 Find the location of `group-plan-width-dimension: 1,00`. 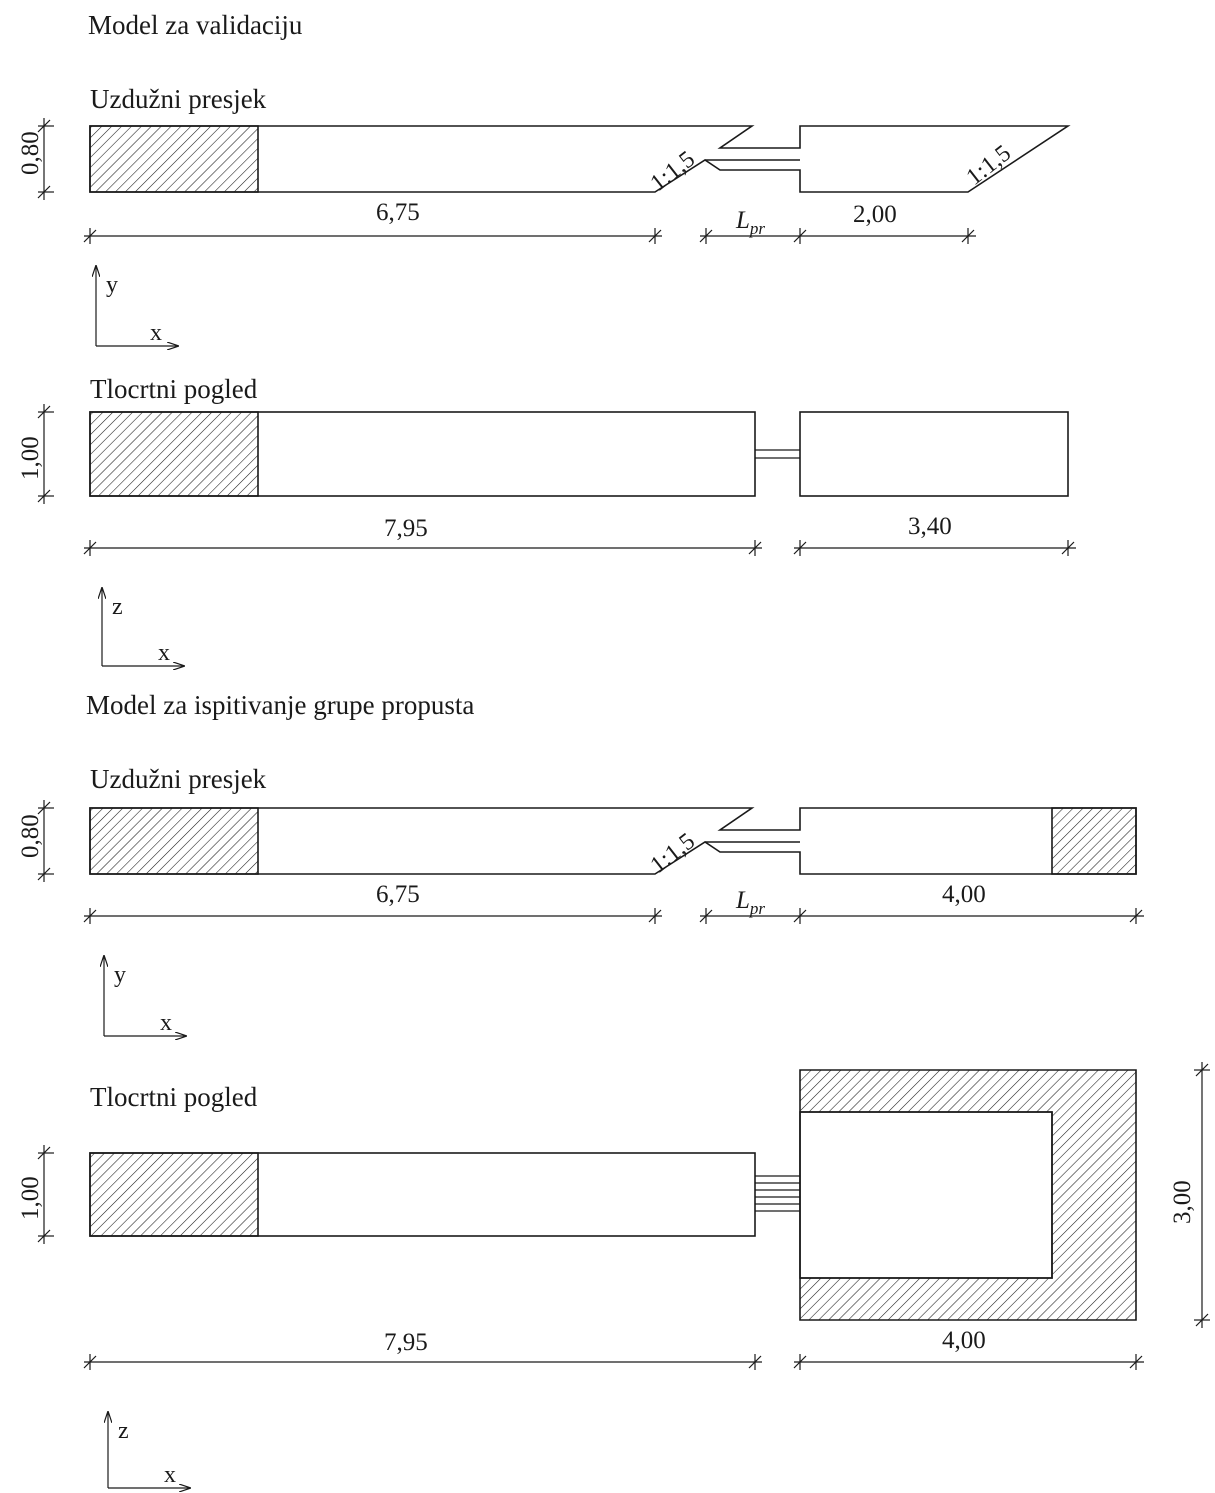

group-plan-width-dimension: 1,00 is located at coordinates (35, 1194).